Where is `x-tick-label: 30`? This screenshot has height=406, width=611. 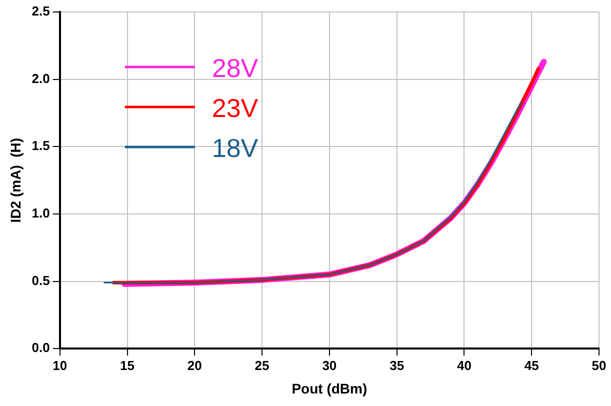 x-tick-label: 30 is located at coordinates (329, 365).